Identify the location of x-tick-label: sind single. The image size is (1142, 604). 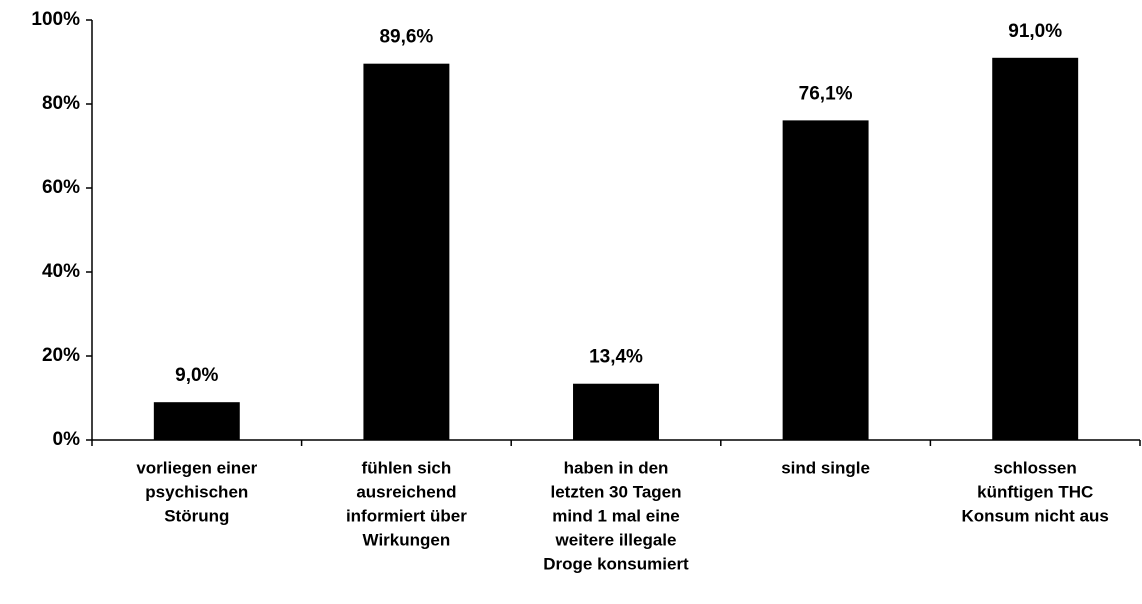
(825, 467).